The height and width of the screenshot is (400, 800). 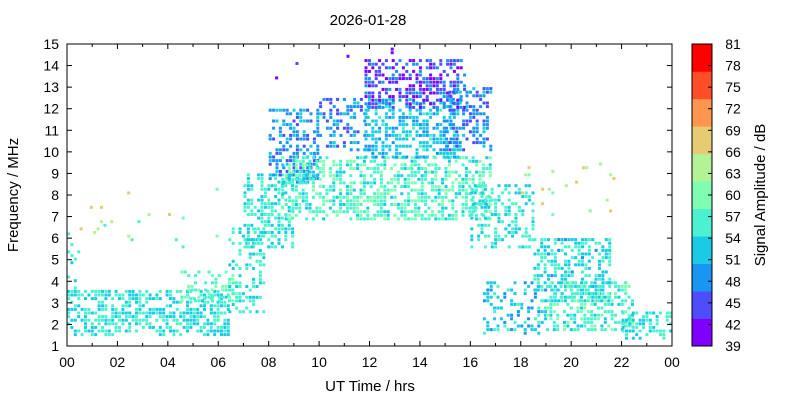 I want to click on chart-title: 2026-01-28, so click(x=368, y=20).